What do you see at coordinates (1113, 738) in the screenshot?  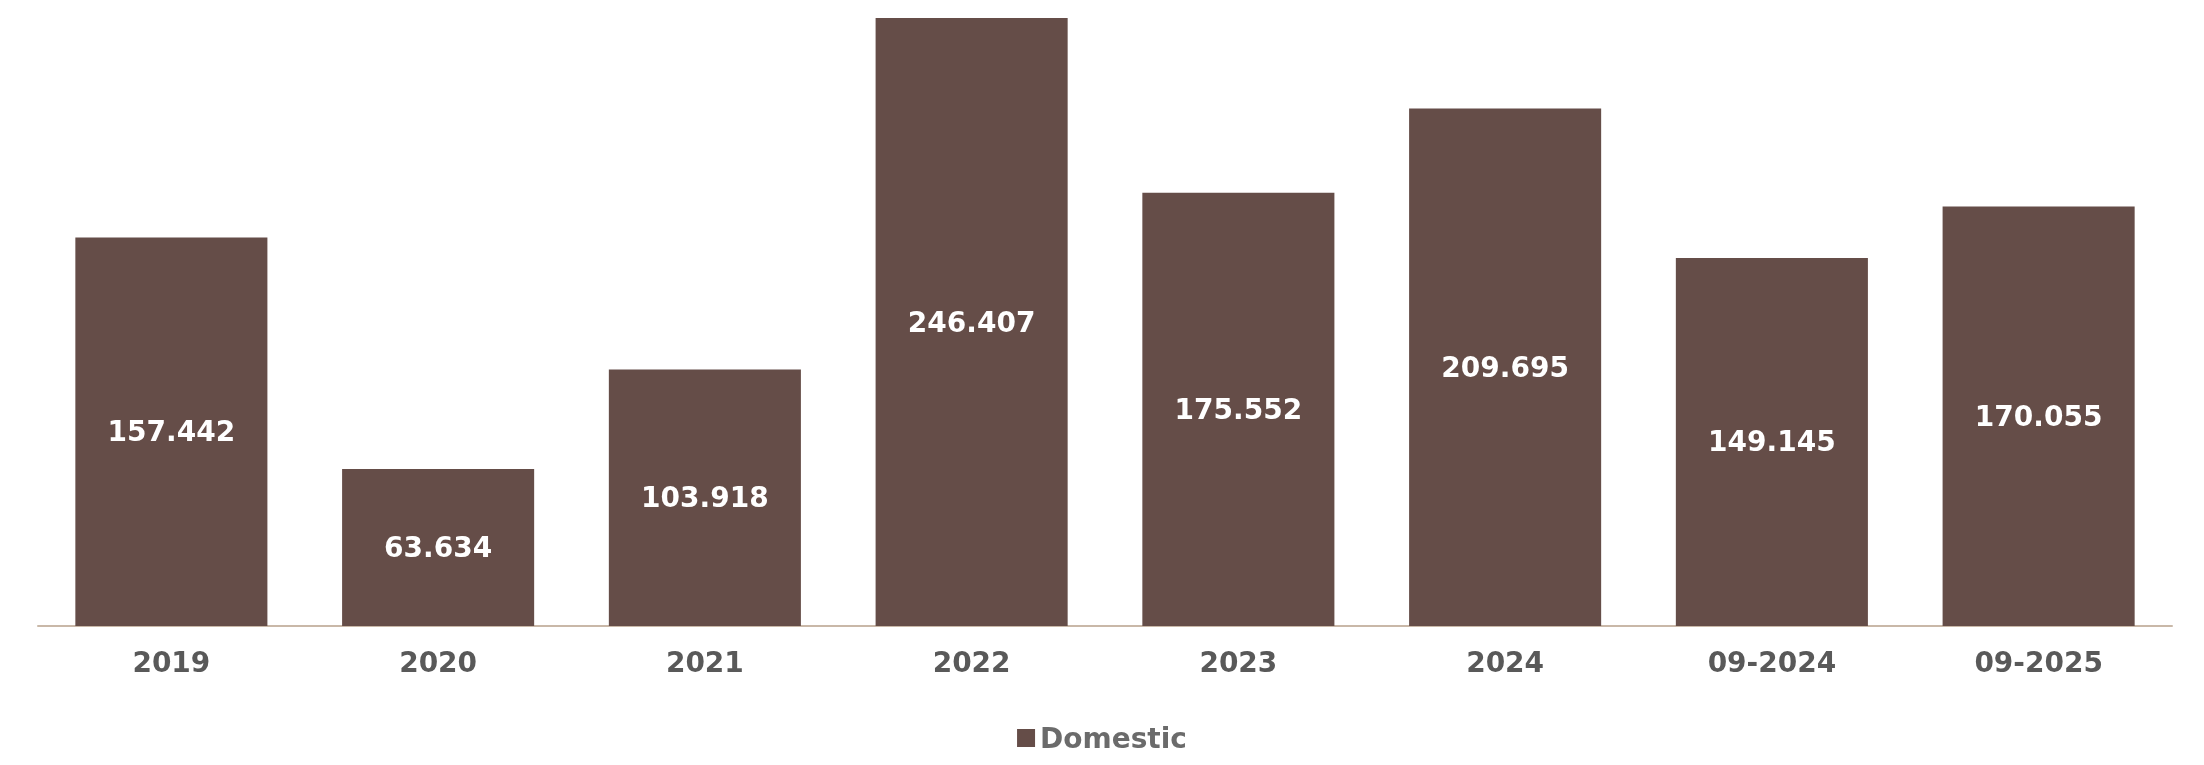 I see `legend-label: Domestic` at bounding box center [1113, 738].